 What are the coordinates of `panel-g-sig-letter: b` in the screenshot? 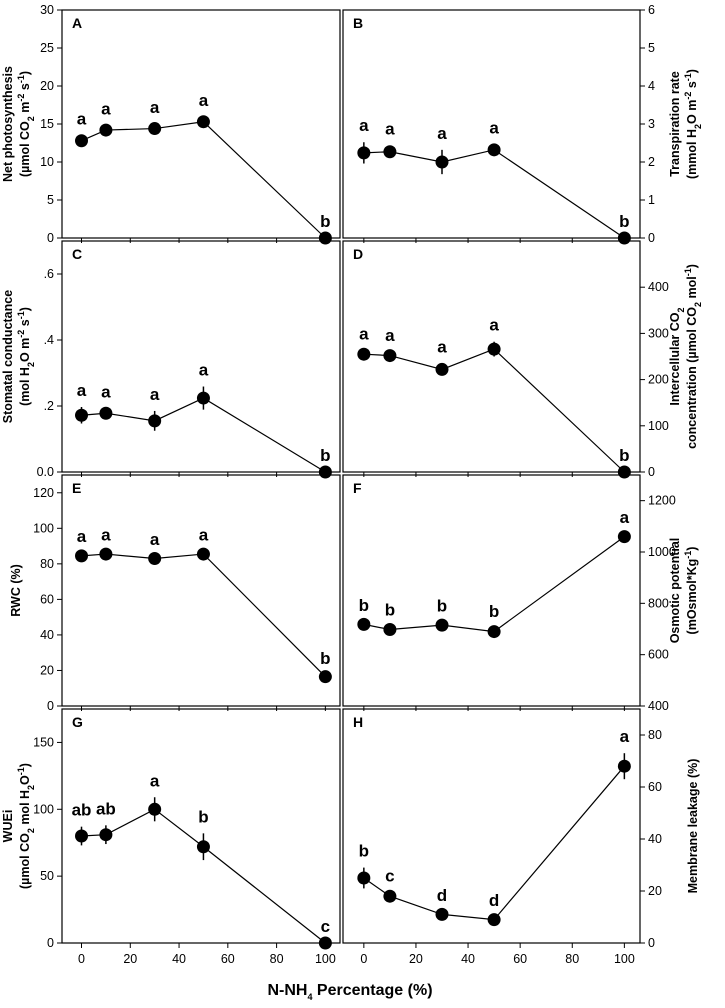 It's located at (203, 816).